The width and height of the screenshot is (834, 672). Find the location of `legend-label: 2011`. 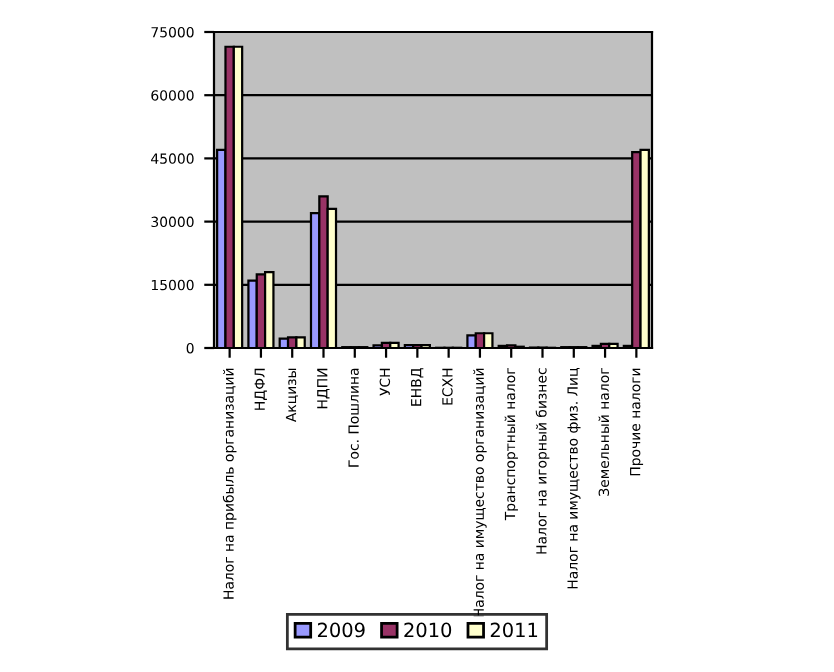

legend-label: 2011 is located at coordinates (514, 630).